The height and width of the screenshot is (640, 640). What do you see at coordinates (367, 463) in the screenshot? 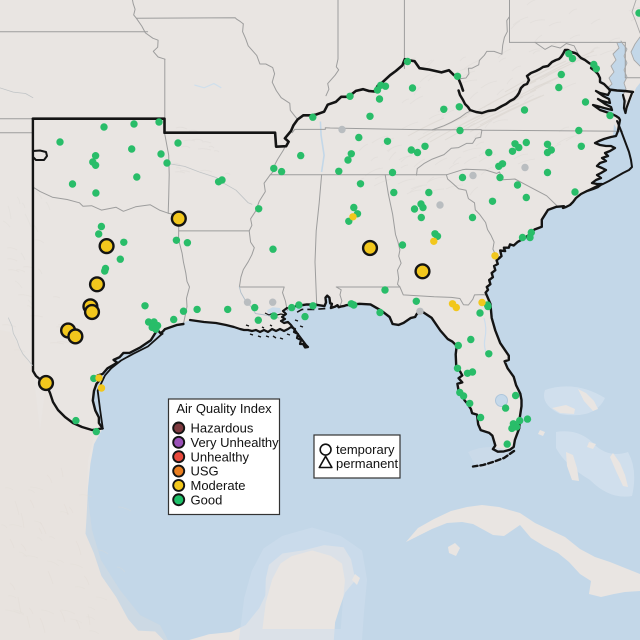
I see `svg-text: permanent` at bounding box center [367, 463].